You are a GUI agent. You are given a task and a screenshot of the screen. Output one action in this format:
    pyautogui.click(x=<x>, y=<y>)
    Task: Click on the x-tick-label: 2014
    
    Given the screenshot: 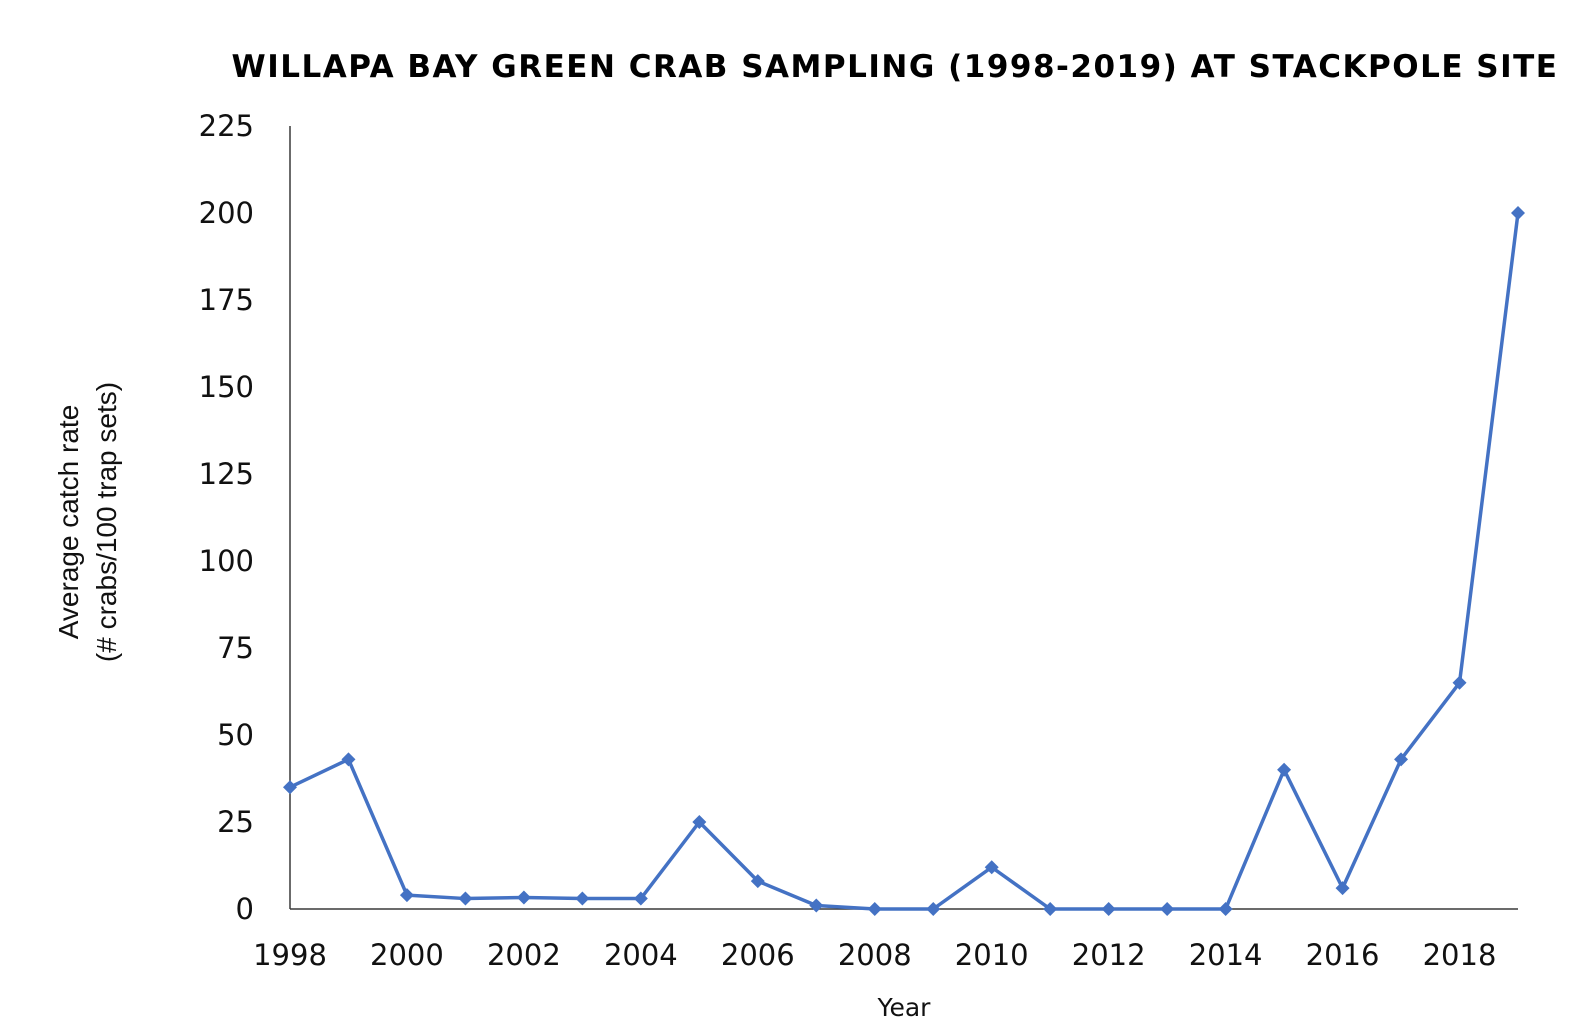 What is the action you would take?
    pyautogui.click(x=1226, y=955)
    